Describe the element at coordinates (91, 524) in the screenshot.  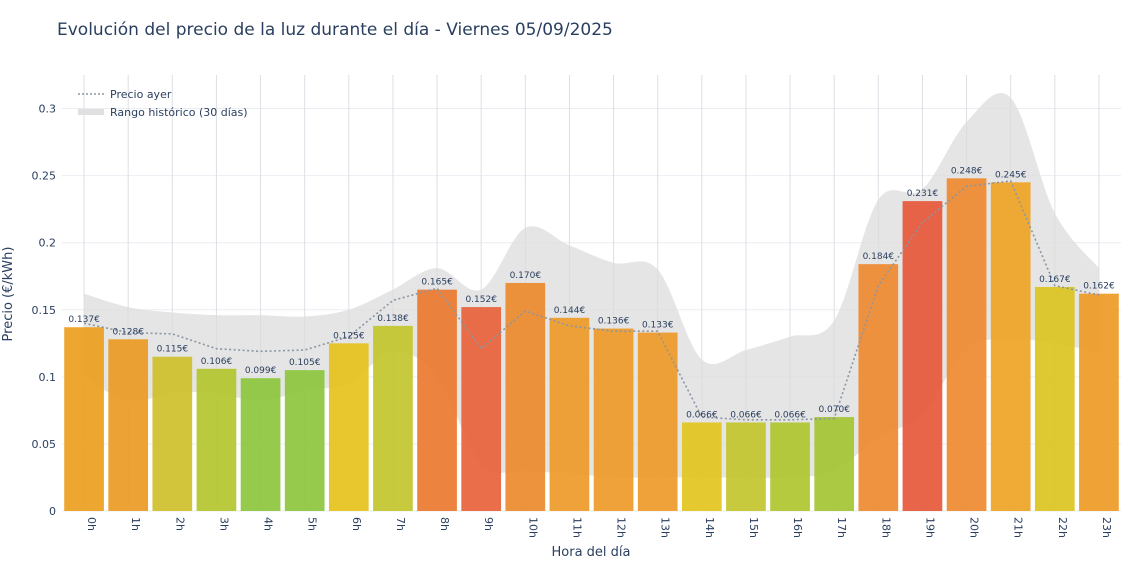
I see `x-tick-label: 0h` at that location.